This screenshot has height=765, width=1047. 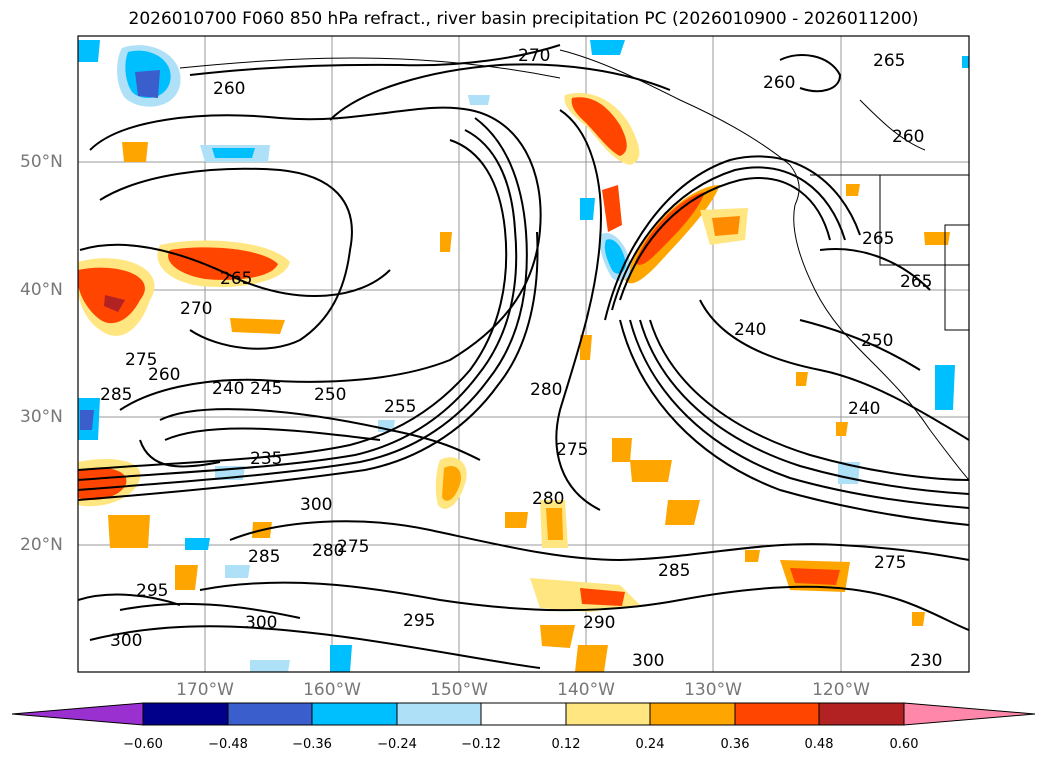 What do you see at coordinates (459, 690) in the screenshot?
I see `lon-label: 150°W` at bounding box center [459, 690].